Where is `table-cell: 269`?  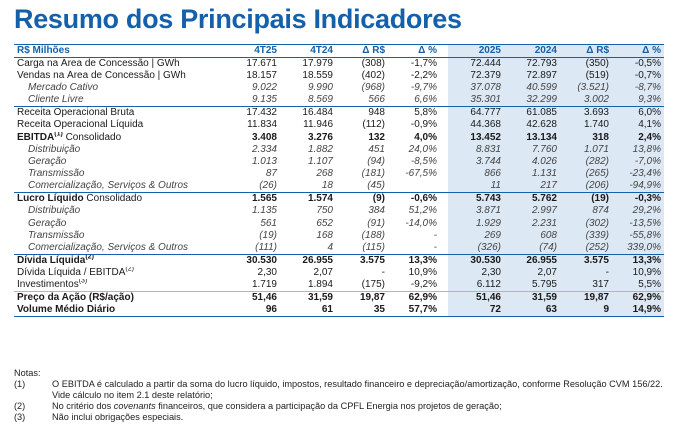
table-cell: 269 is located at coordinates (476, 235).